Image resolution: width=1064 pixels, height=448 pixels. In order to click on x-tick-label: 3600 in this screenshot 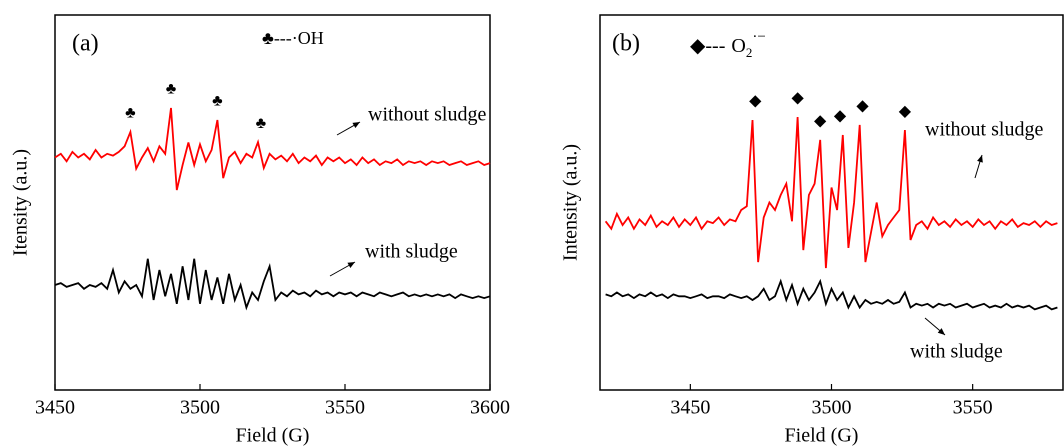, I will do `click(490, 408)`.